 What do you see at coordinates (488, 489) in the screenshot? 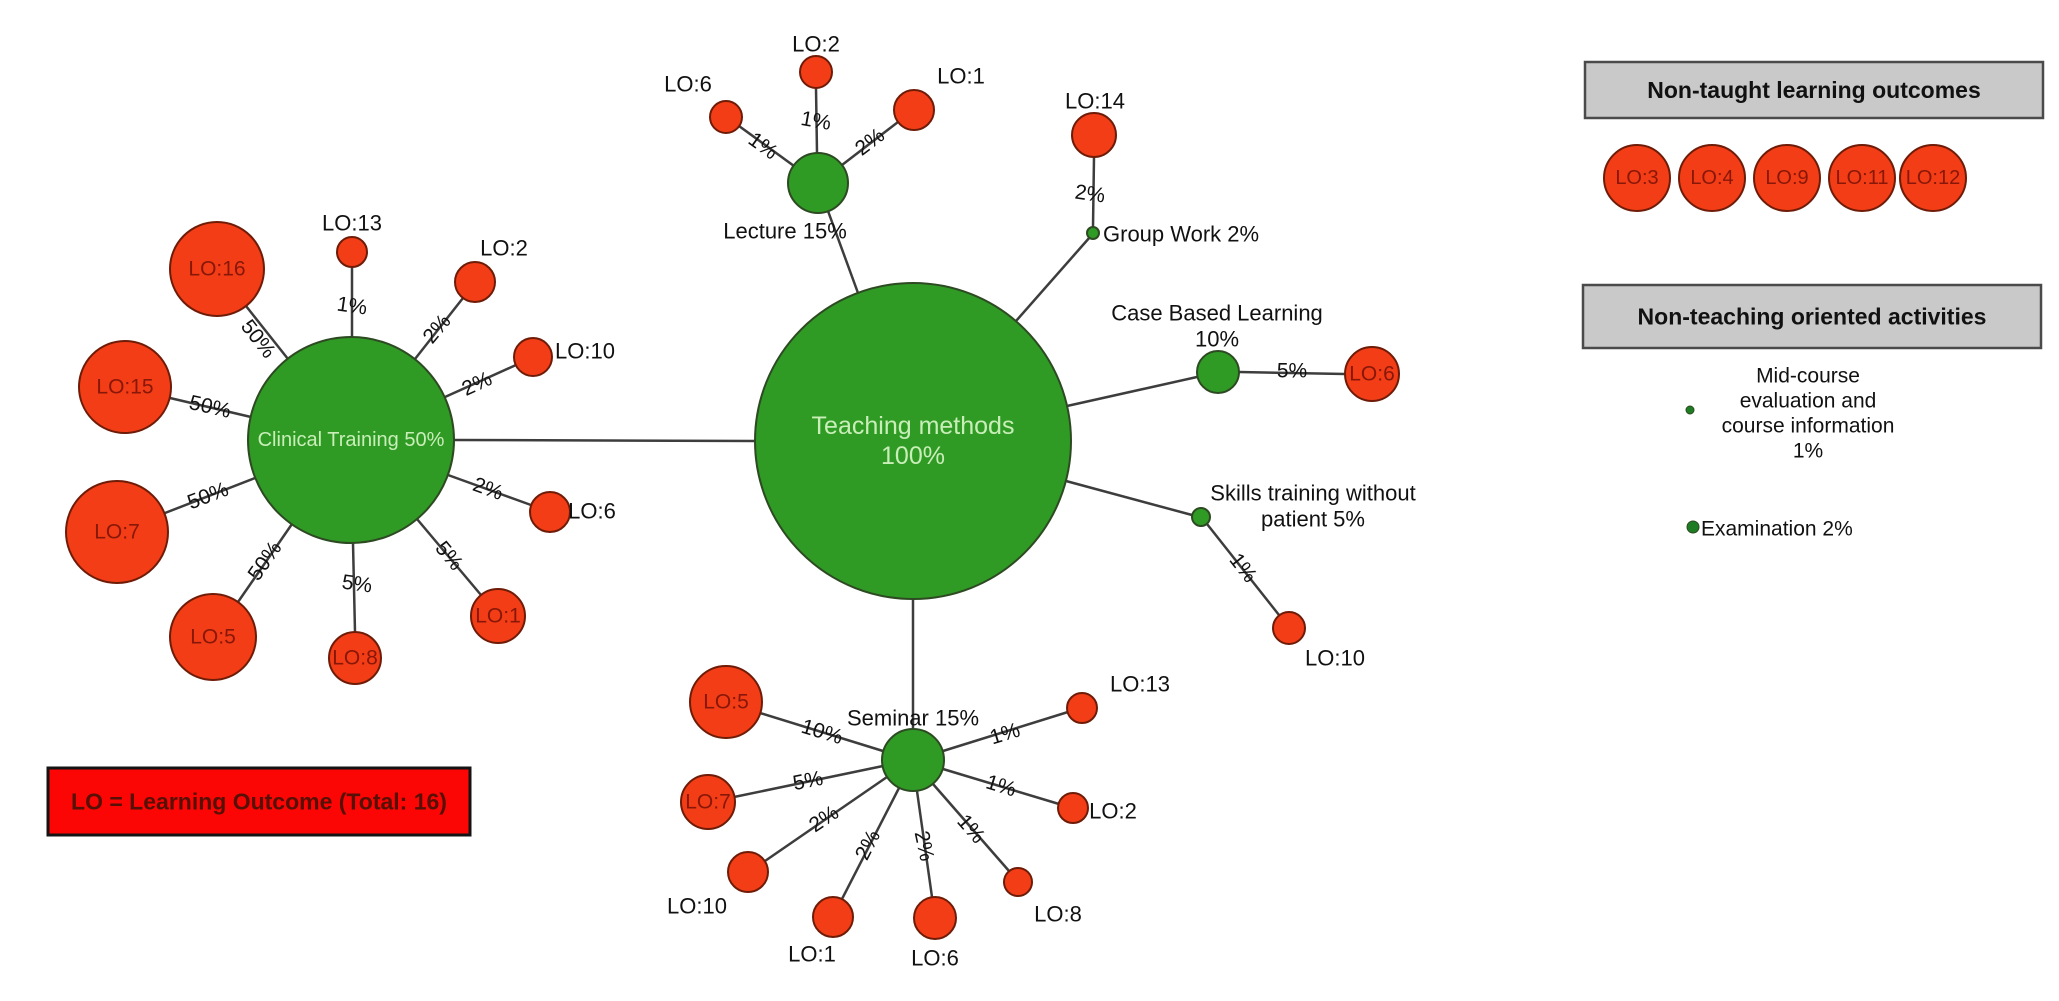
I see `edge-percent-label: 2%` at bounding box center [488, 489].